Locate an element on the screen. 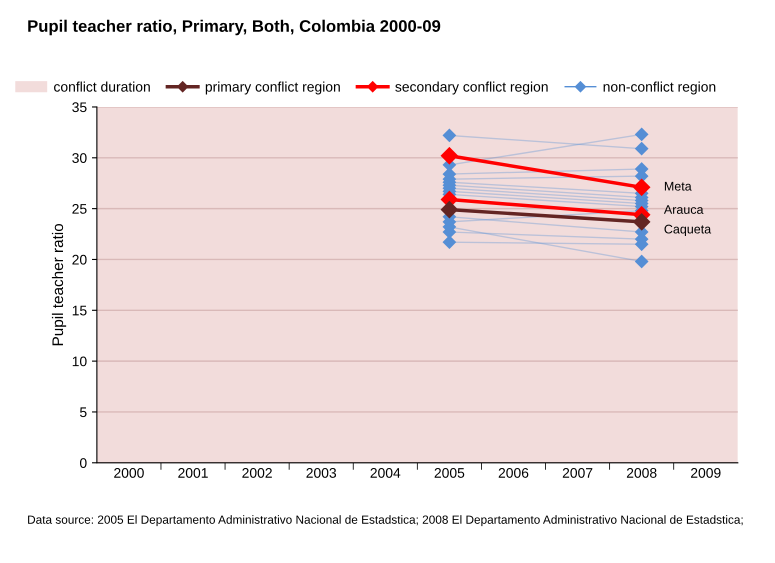 The image size is (775, 563). x-tick-label: 2009 is located at coordinates (706, 473).